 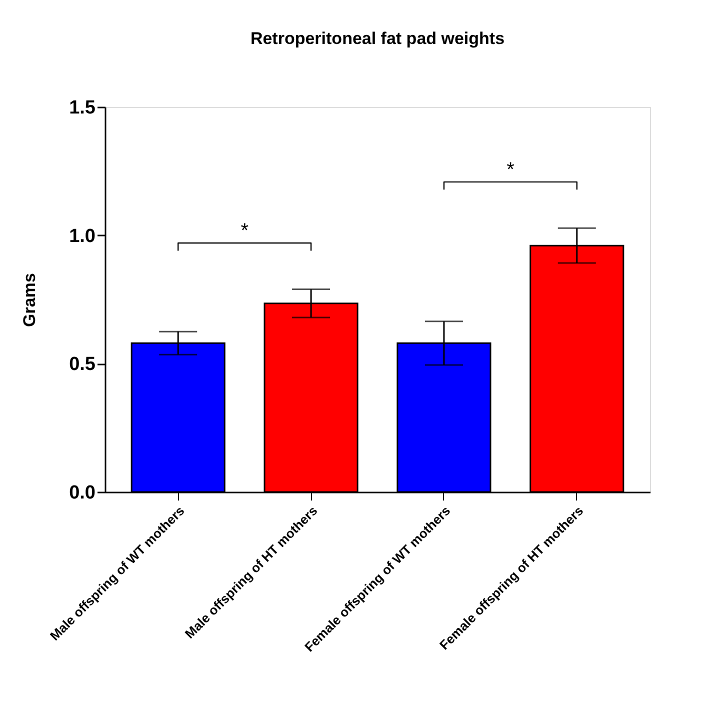 I want to click on chart-title: Retroperitoneal fat pad weights, so click(x=377, y=38).